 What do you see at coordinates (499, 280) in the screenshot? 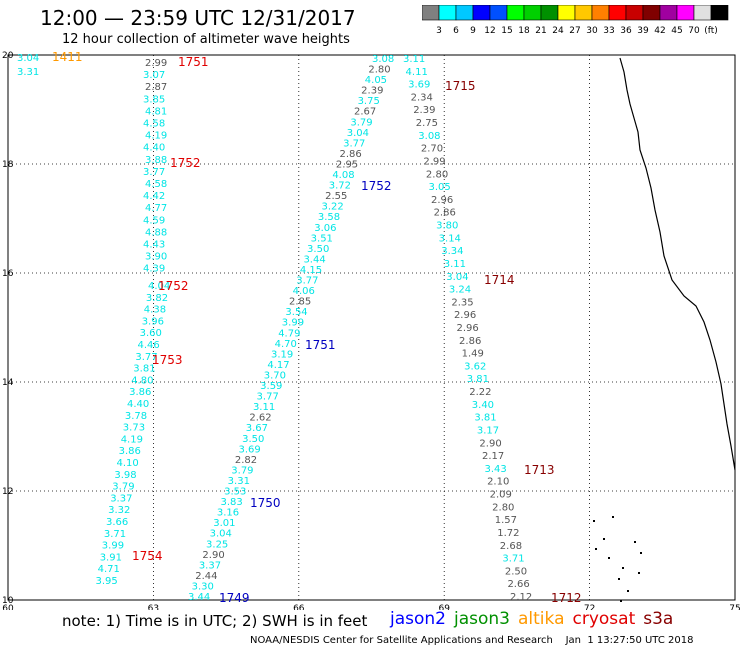
I see `time-stamp: 1714` at bounding box center [499, 280].